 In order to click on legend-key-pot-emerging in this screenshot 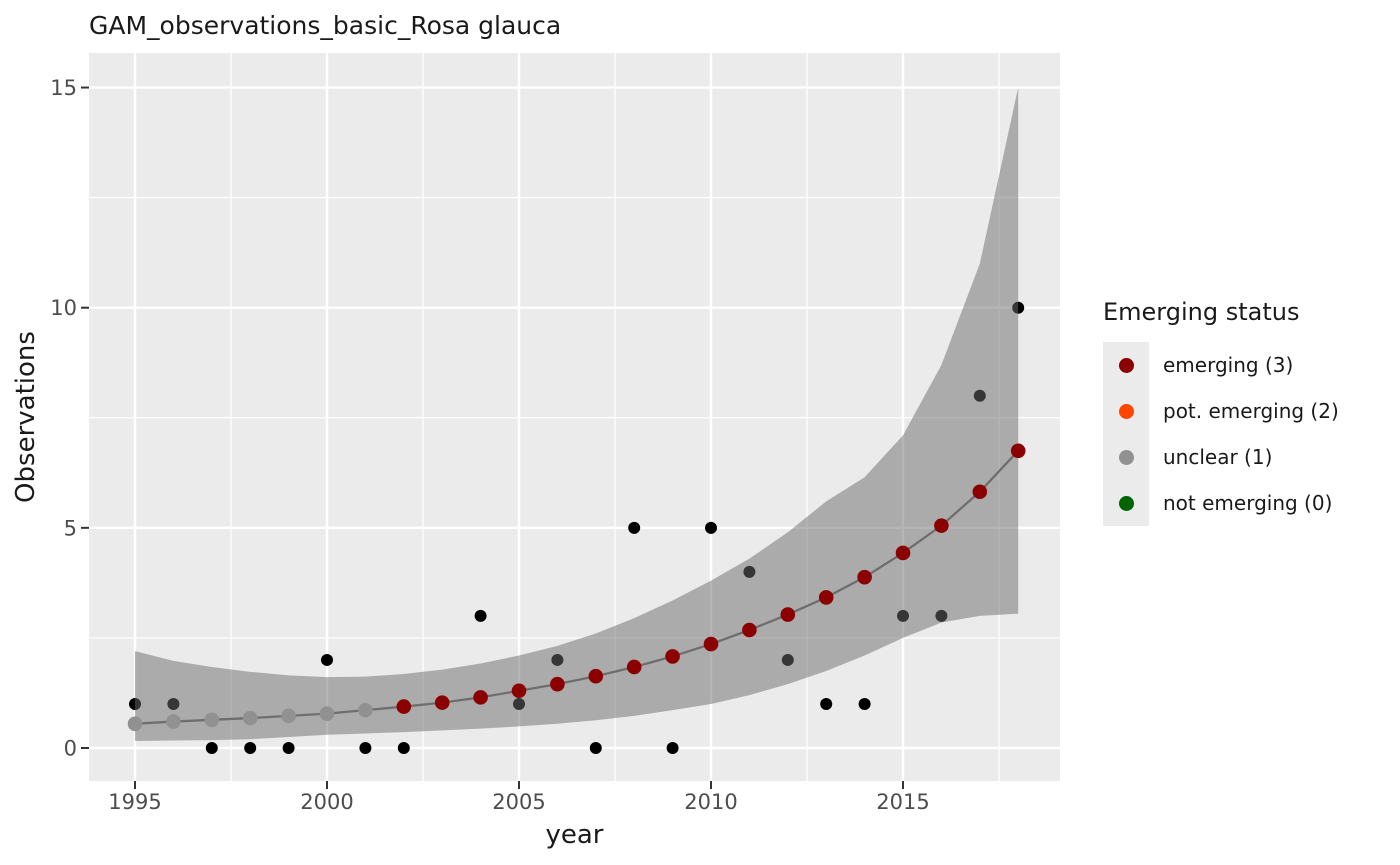, I will do `click(1126, 411)`.